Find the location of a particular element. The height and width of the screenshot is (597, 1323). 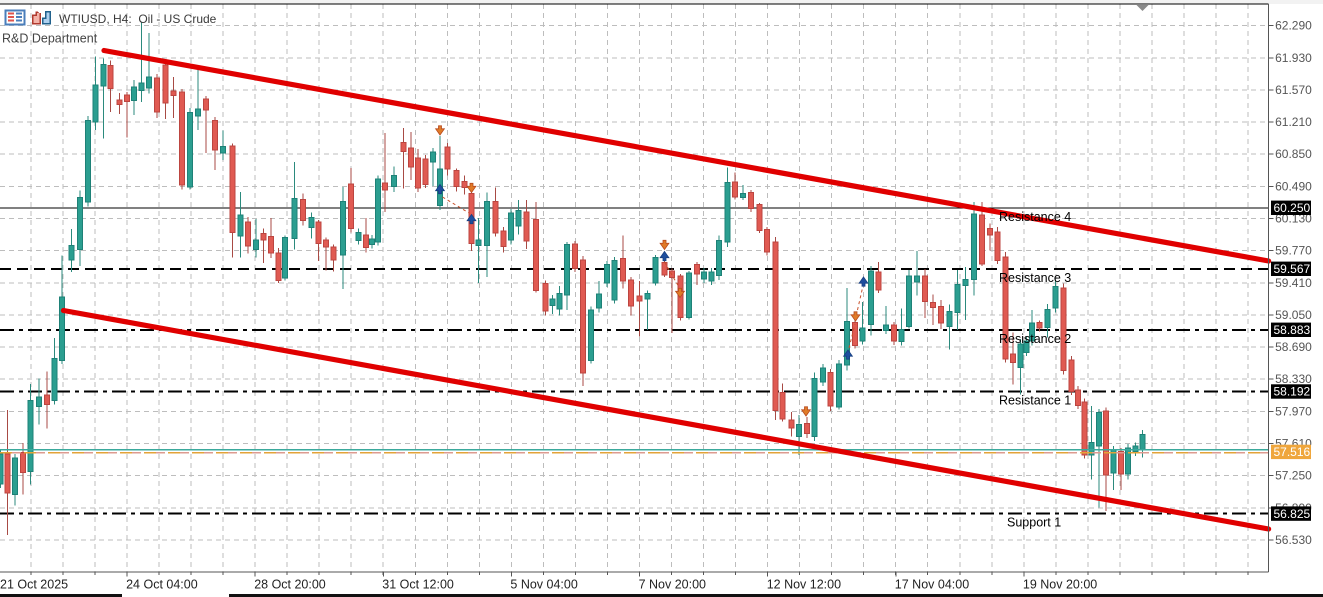

svg-text: 7 Nov 20:00 is located at coordinates (672, 584).